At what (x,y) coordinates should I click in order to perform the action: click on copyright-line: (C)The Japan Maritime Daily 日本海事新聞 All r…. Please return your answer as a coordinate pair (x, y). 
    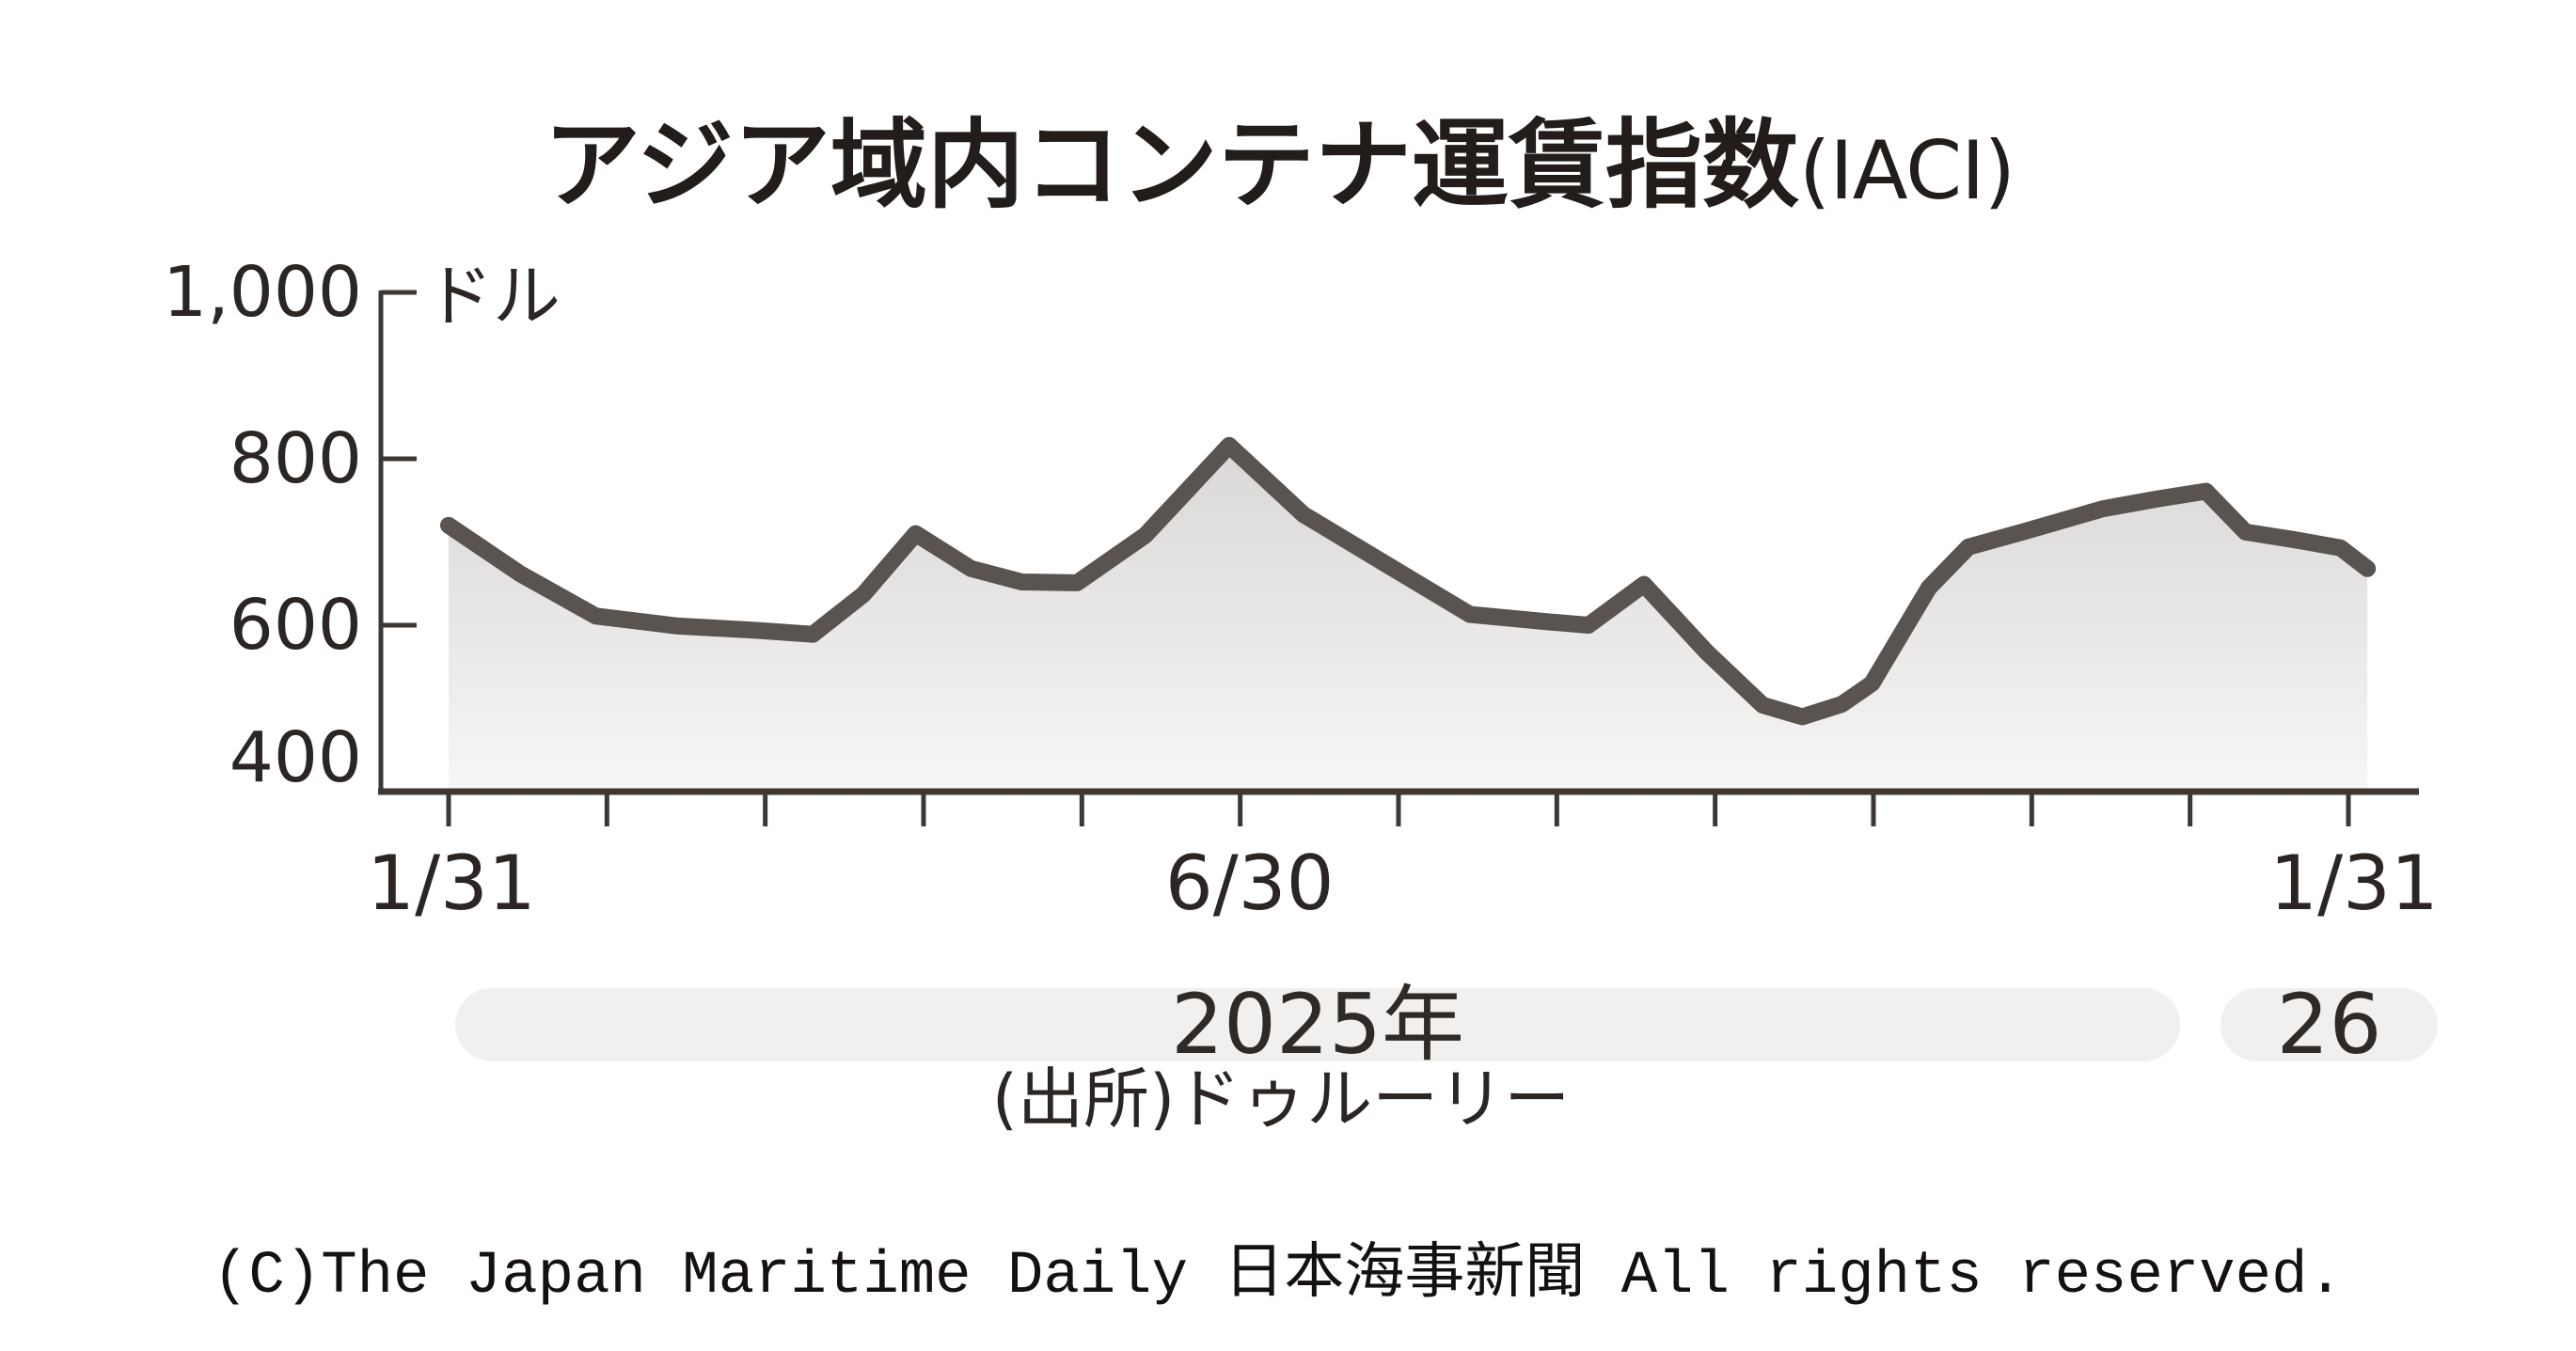
    Looking at the image, I should click on (1278, 1277).